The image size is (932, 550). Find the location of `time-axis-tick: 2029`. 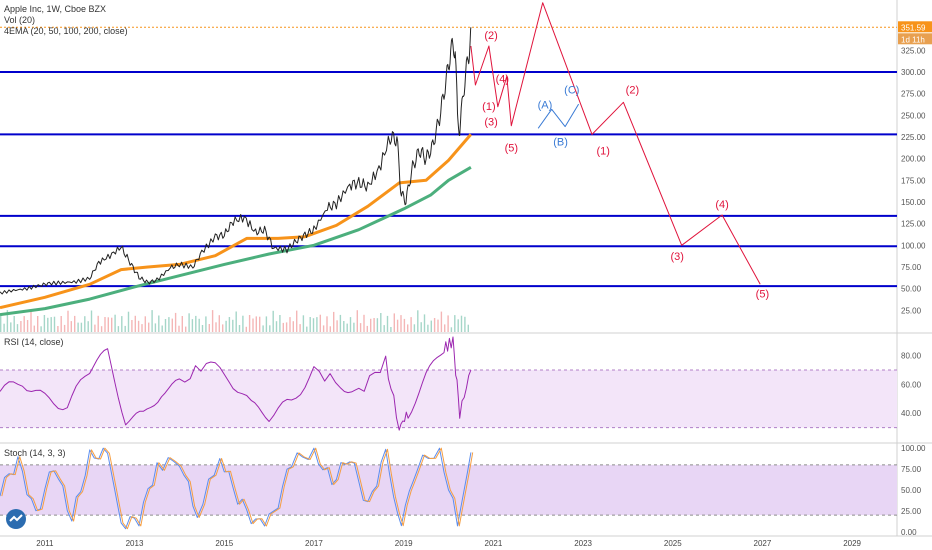

time-axis-tick: 2029 is located at coordinates (852, 543).